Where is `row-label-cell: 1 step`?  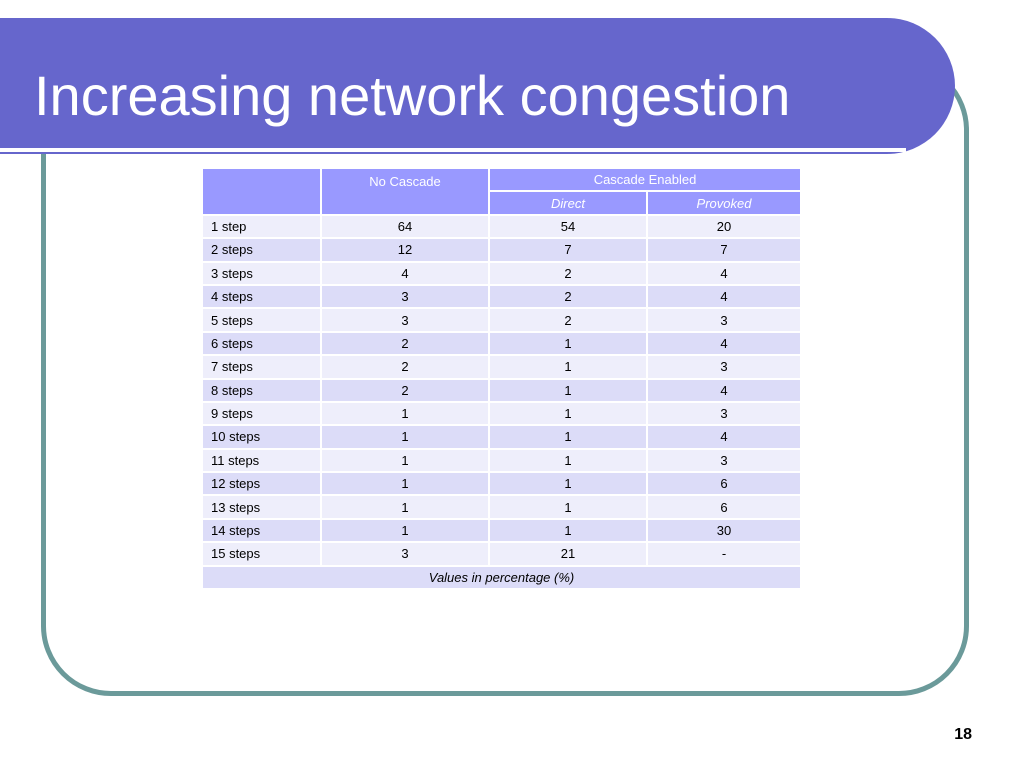
row-label-cell: 1 step is located at coordinates (261, 226).